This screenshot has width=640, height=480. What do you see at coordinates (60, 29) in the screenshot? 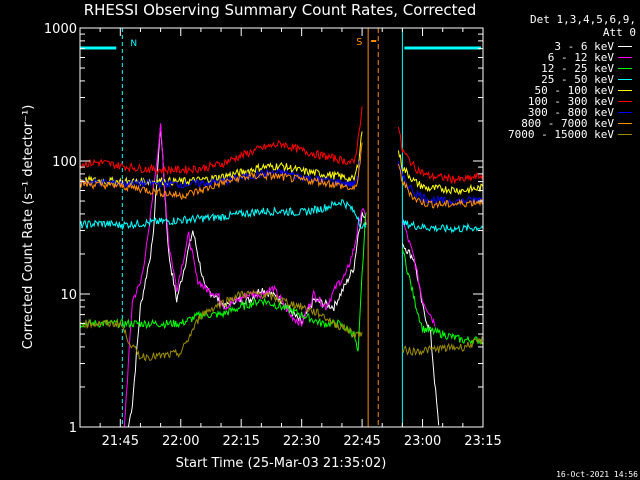
I see `y-tick-label: 1000` at bounding box center [60, 29].